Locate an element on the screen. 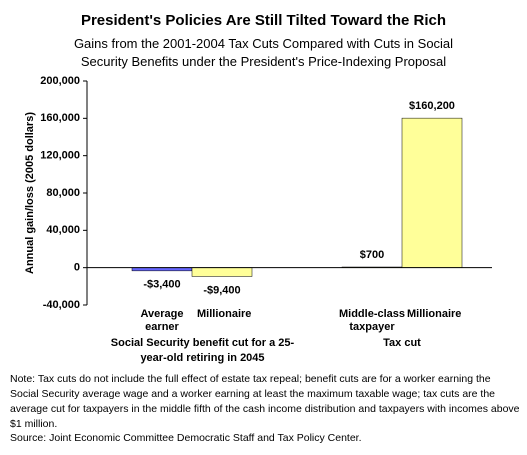 This screenshot has height=455, width=527. y-axis-title: Annual gain/loss (2005 dollars) is located at coordinates (30, 193).